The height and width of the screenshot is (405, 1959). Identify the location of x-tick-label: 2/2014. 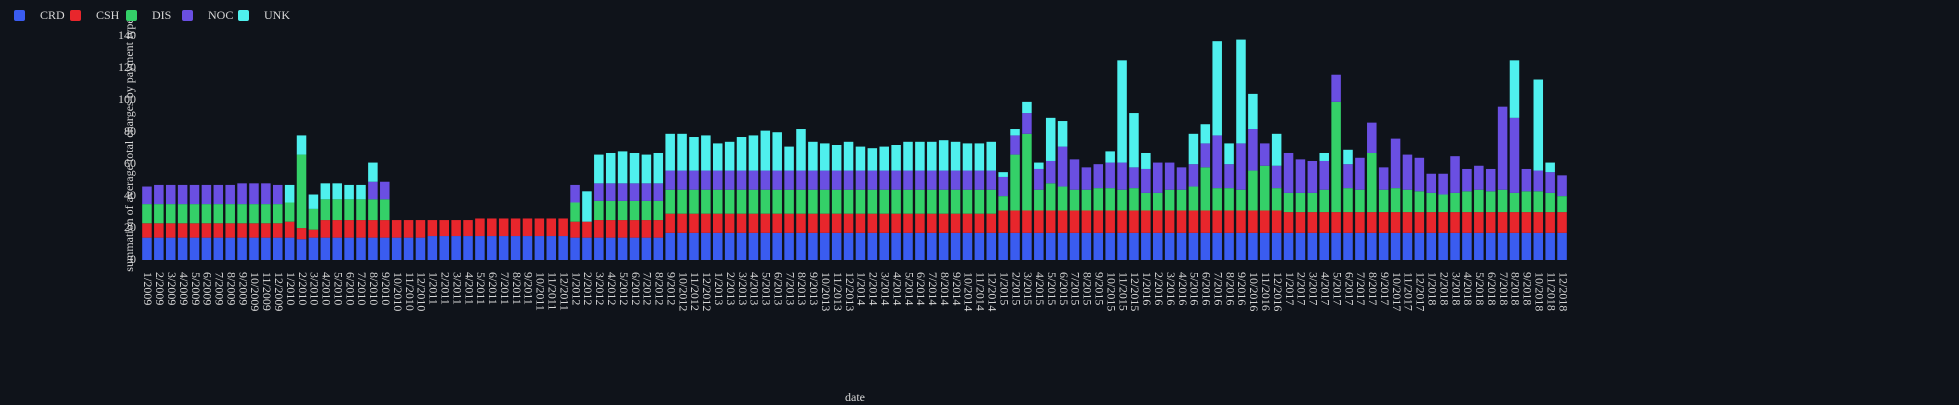
(874, 288).